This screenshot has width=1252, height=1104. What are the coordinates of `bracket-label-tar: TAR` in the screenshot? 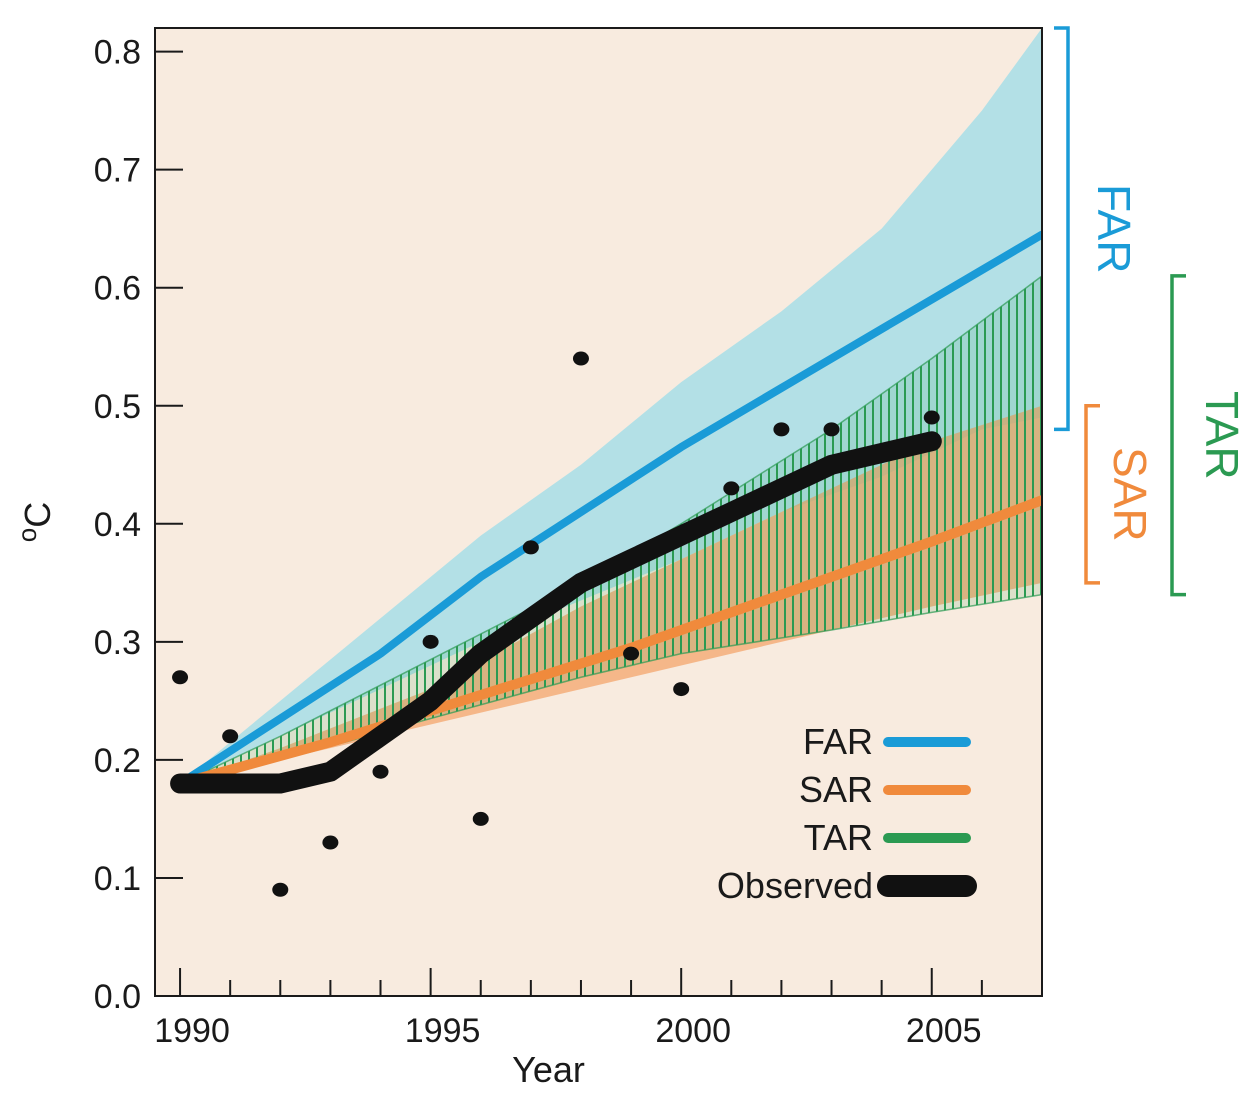 It's located at (1222, 435).